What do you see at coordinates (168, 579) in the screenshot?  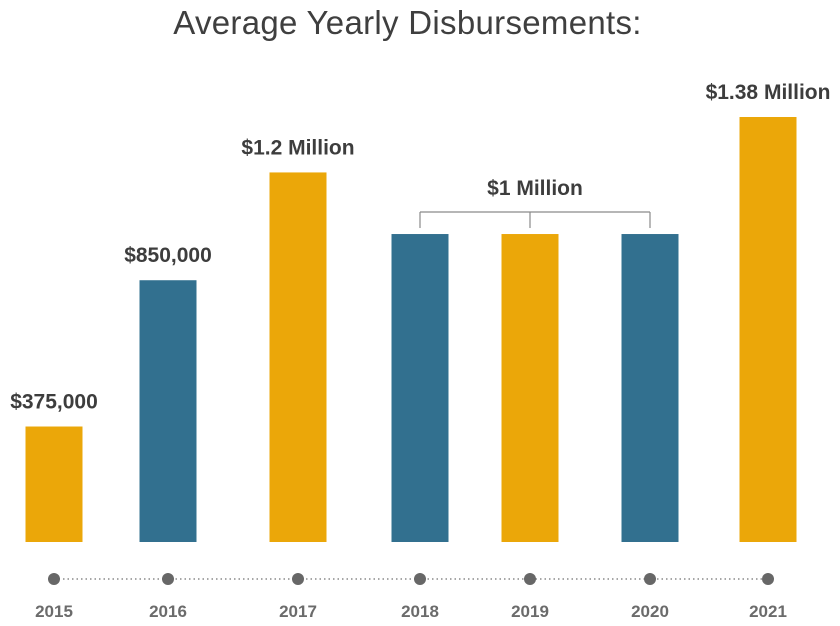 I see `timeline-dot-2016` at bounding box center [168, 579].